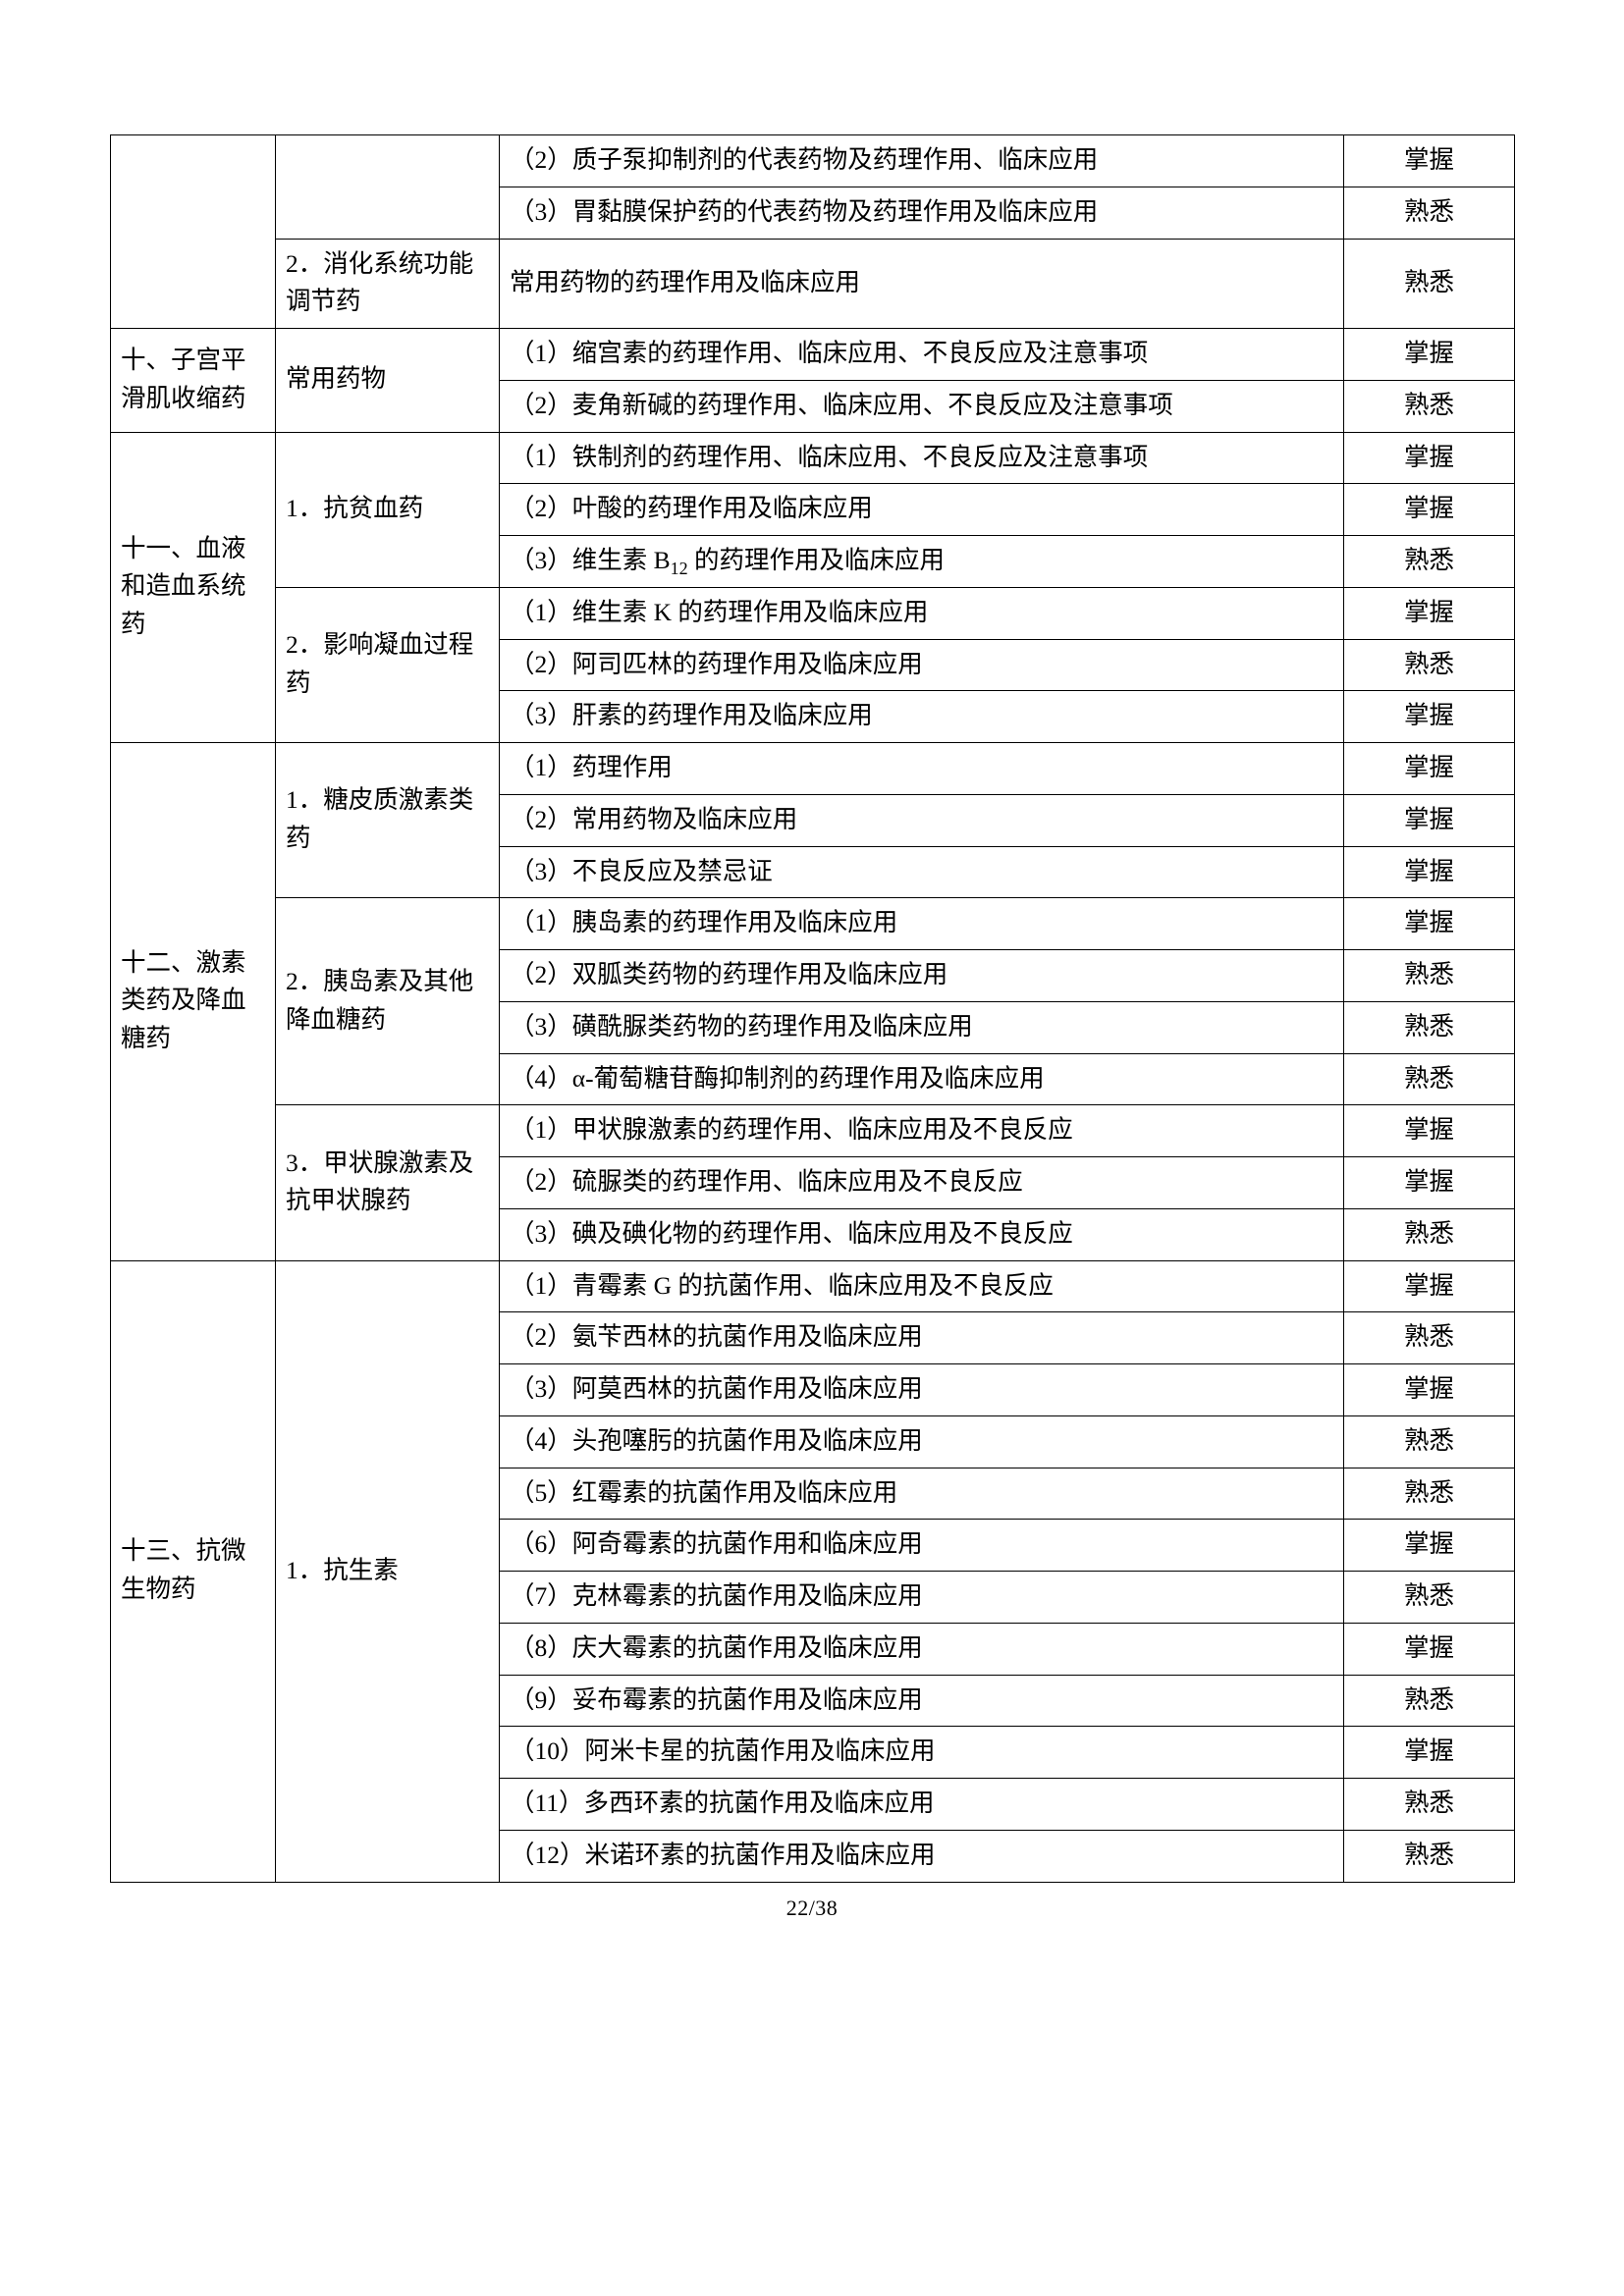  Describe the element at coordinates (921, 1130) in the screenshot. I see `item-cell: （1）甲状腺激素的药理作用、临床应用及不良反应` at that location.